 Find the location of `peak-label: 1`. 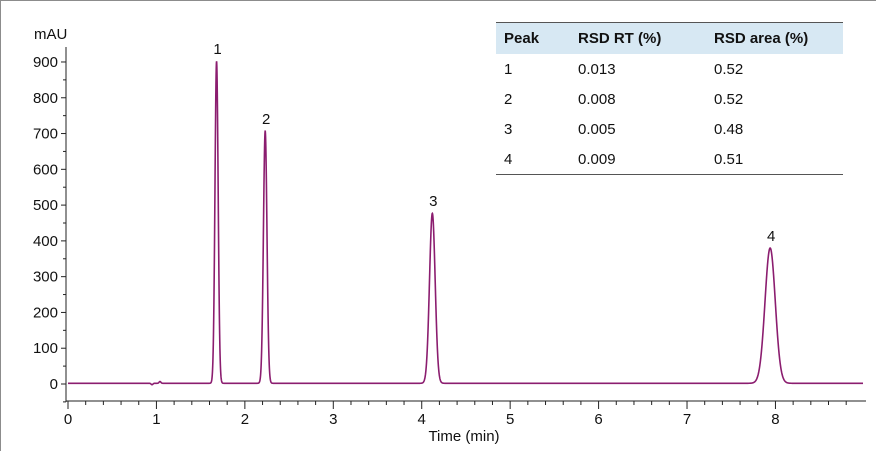

peak-label: 1 is located at coordinates (217, 49).